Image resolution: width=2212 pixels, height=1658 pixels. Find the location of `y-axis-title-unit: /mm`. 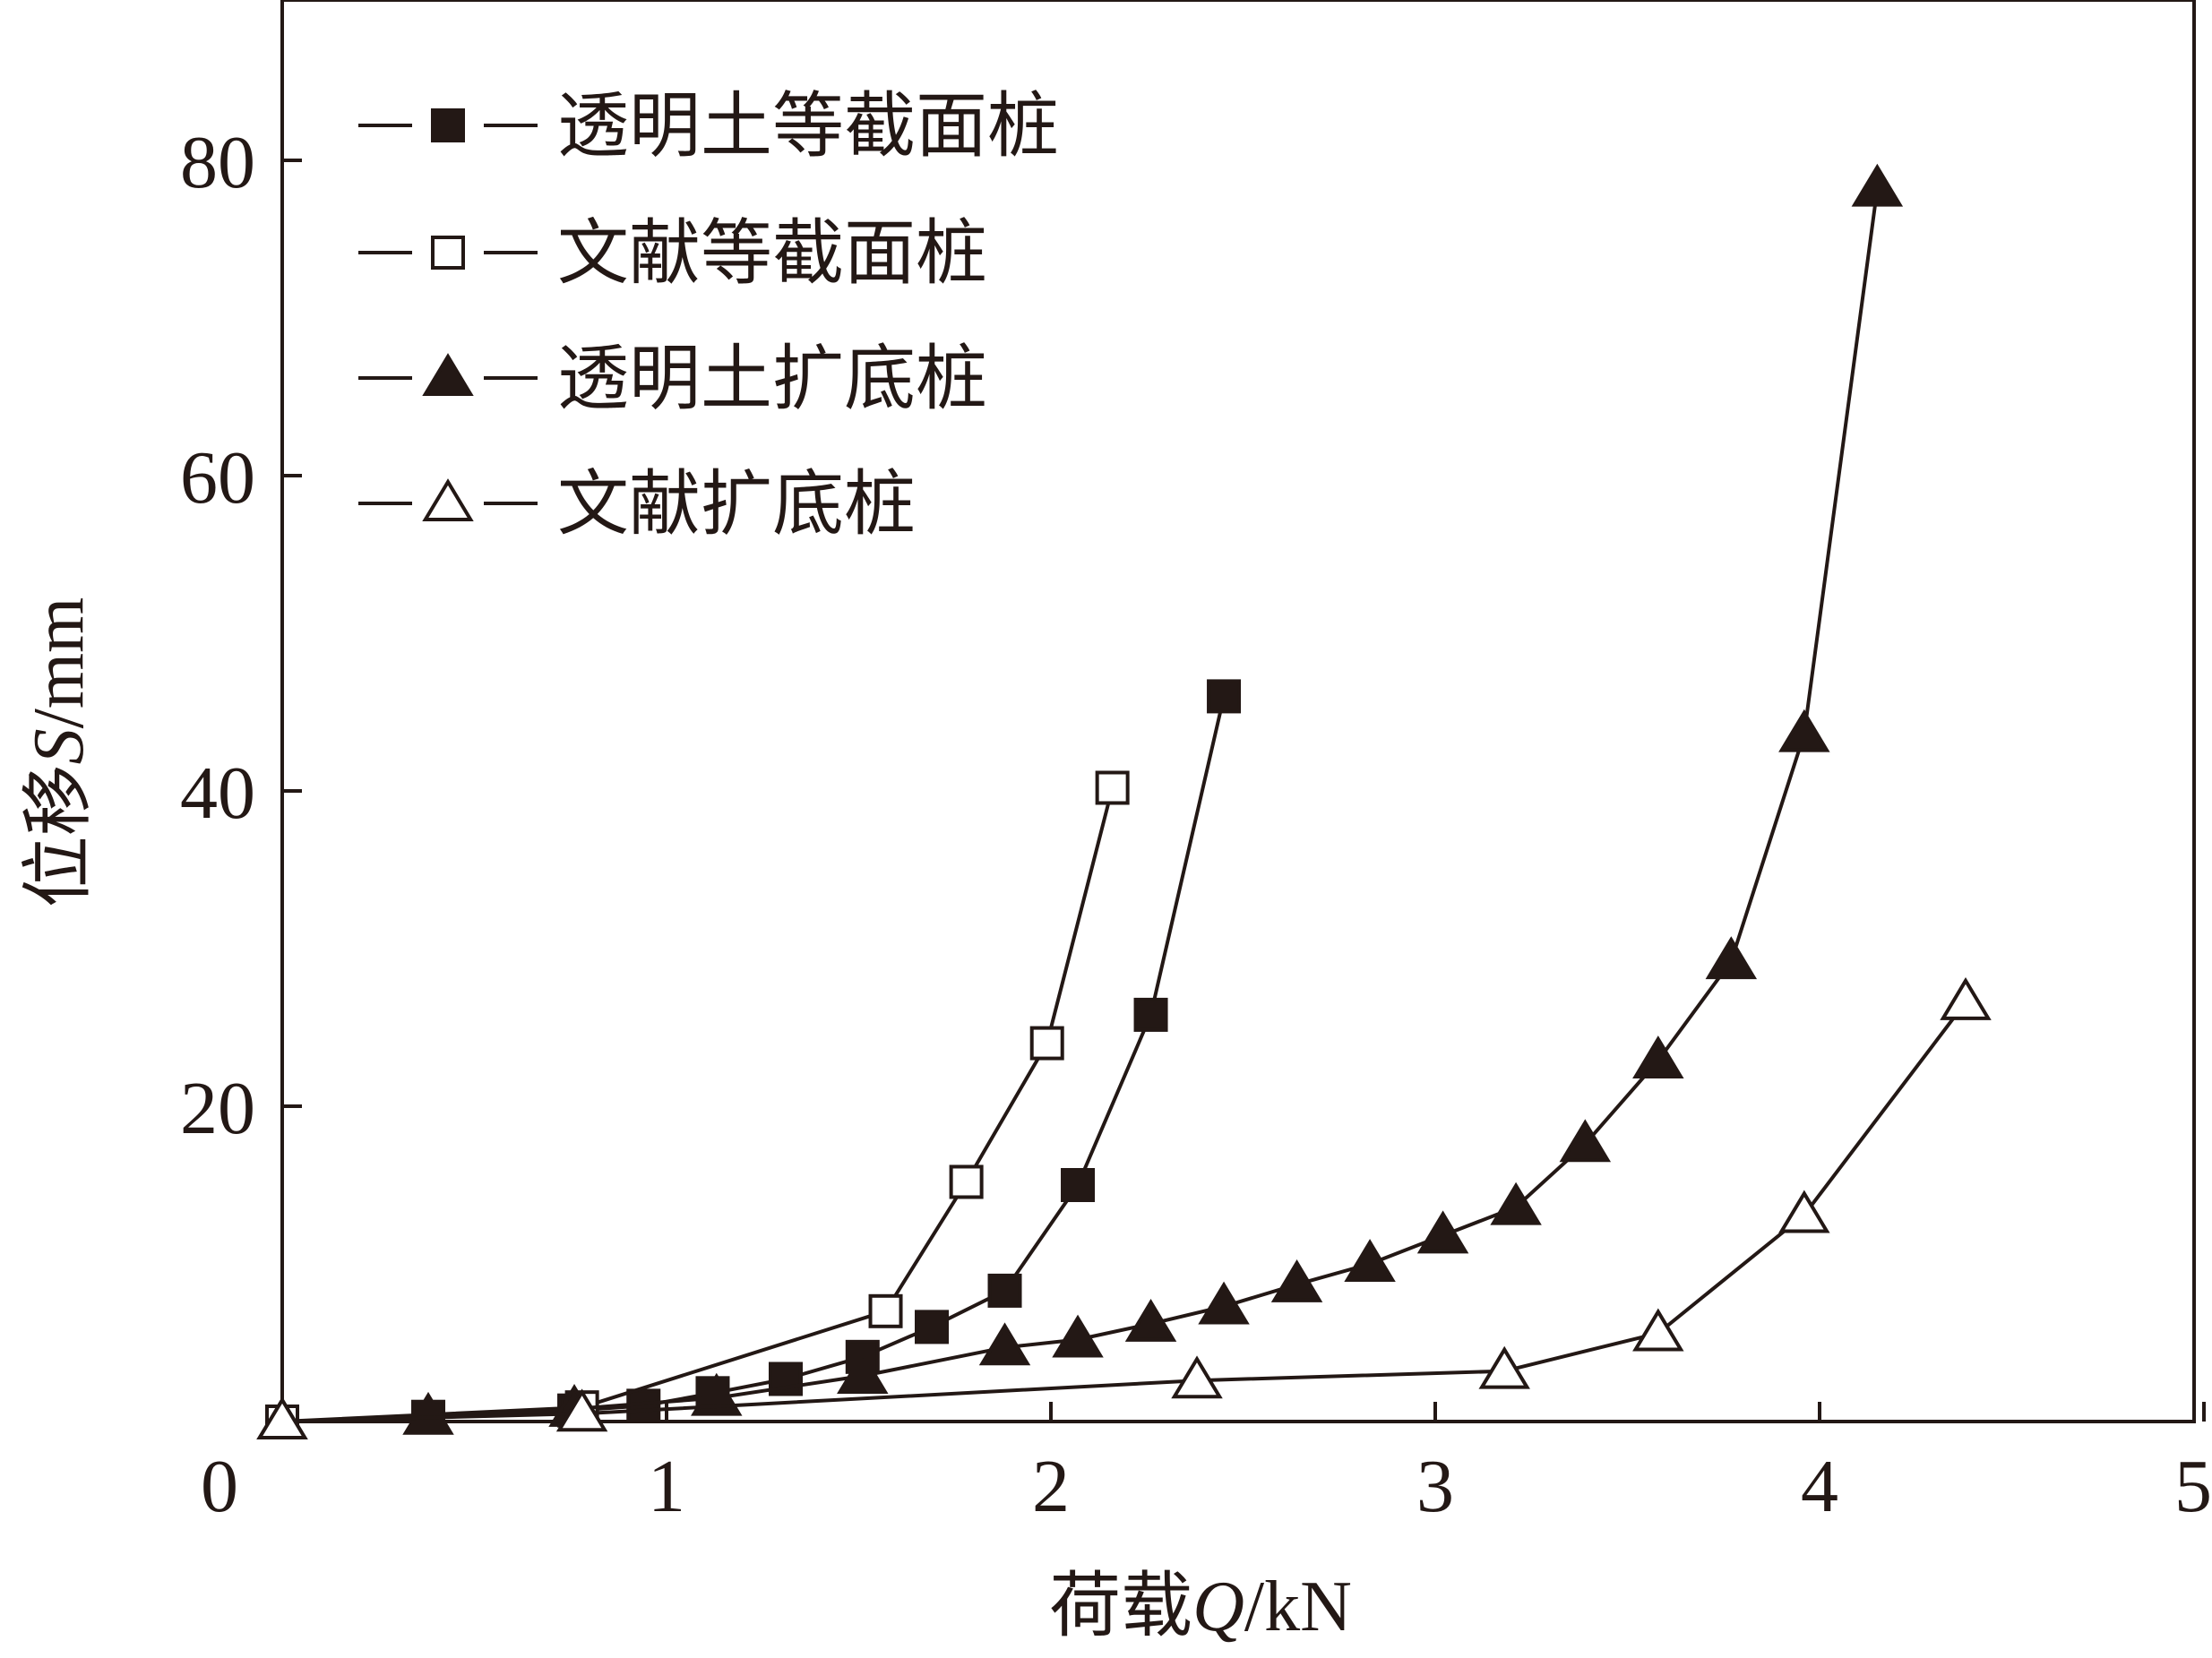

y-axis-title-unit: /mm is located at coordinates (59, 663).